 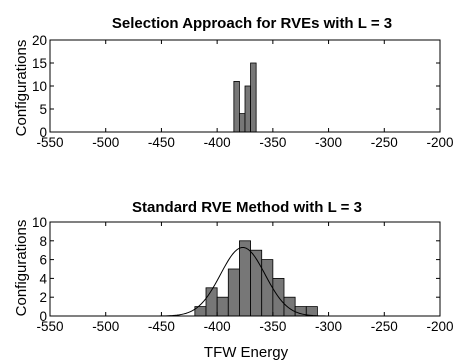 I want to click on top-y-tick-label: 5, so click(x=43, y=109).